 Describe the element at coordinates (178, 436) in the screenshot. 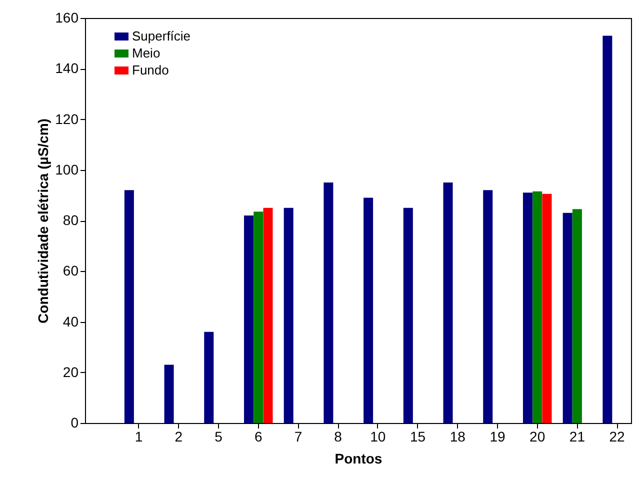

I see `x-tick-label: 2` at that location.